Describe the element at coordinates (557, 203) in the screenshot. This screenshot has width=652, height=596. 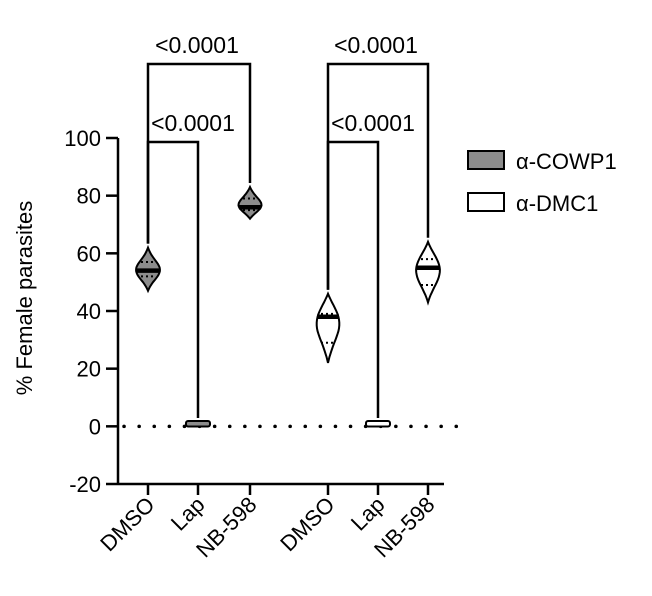
I see `legend-label: α-DMC1` at that location.